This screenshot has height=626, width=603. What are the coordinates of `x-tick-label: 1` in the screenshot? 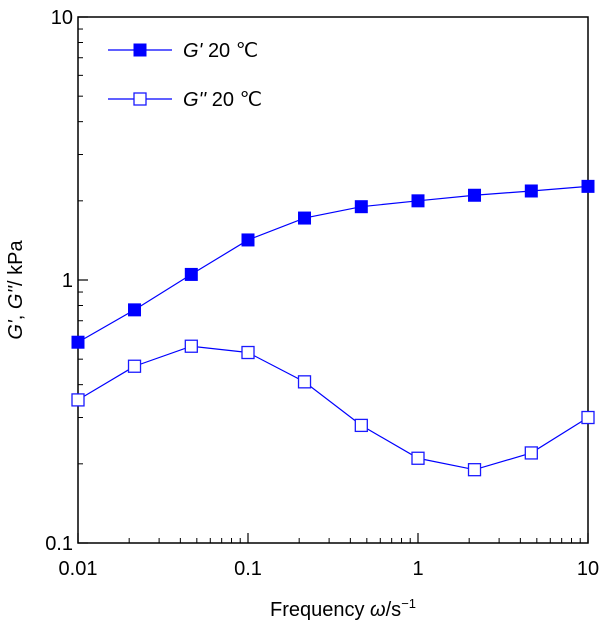 It's located at (417, 569).